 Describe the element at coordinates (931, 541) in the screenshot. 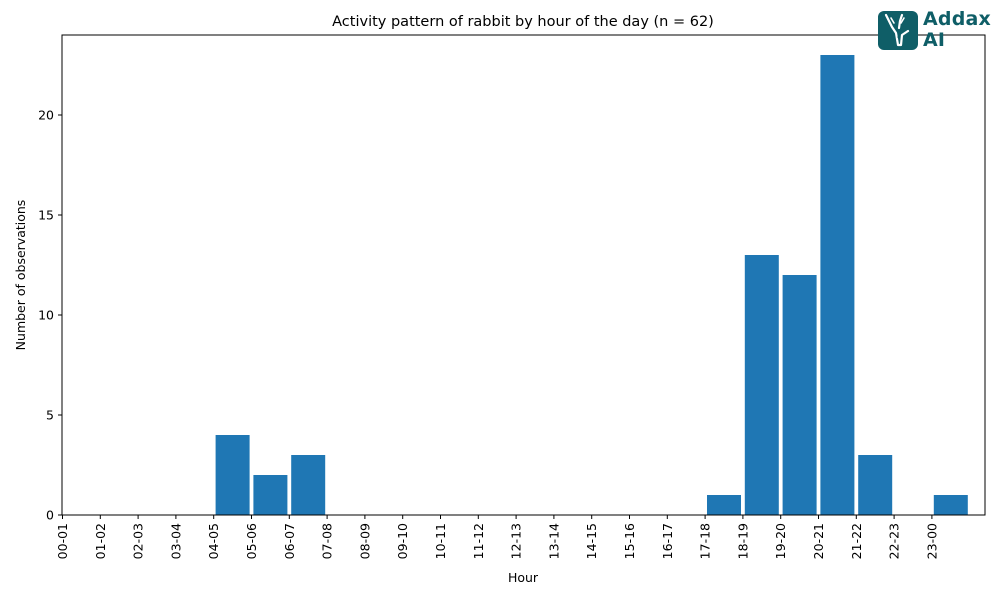

I see `x-tick-label: 23-00` at that location.